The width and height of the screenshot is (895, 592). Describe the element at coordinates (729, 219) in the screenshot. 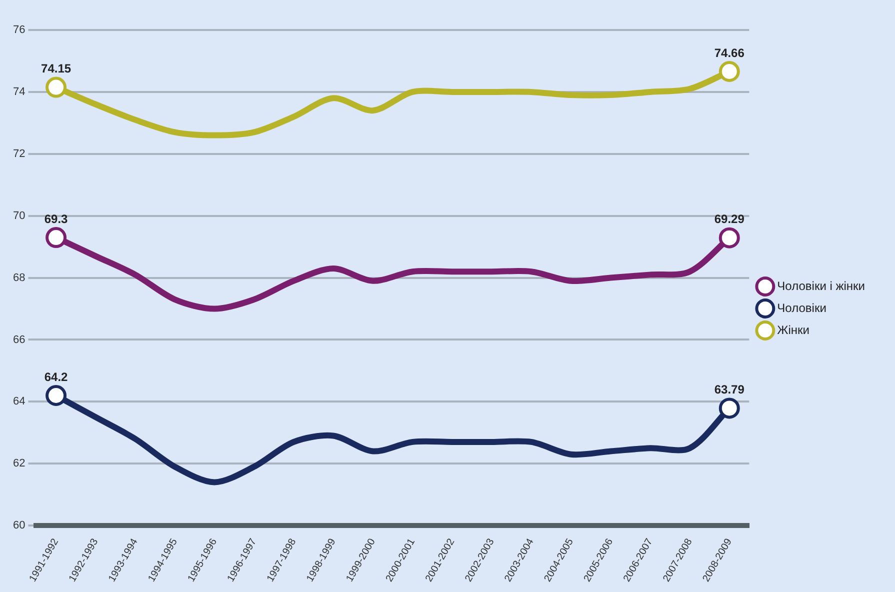

I see `data-label: 69.29` at that location.